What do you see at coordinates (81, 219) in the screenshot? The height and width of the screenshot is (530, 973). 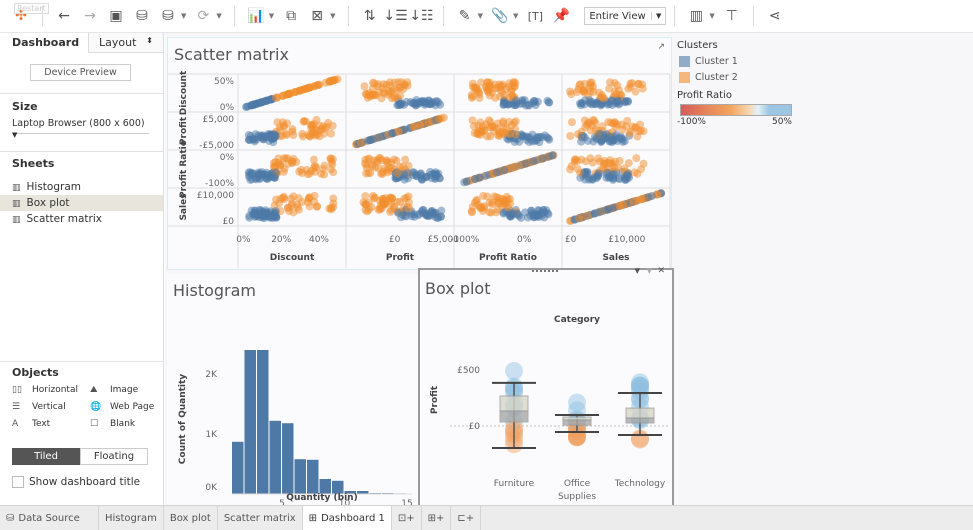 I see `sheet-item: ▥ Scatter matrix` at bounding box center [81, 219].